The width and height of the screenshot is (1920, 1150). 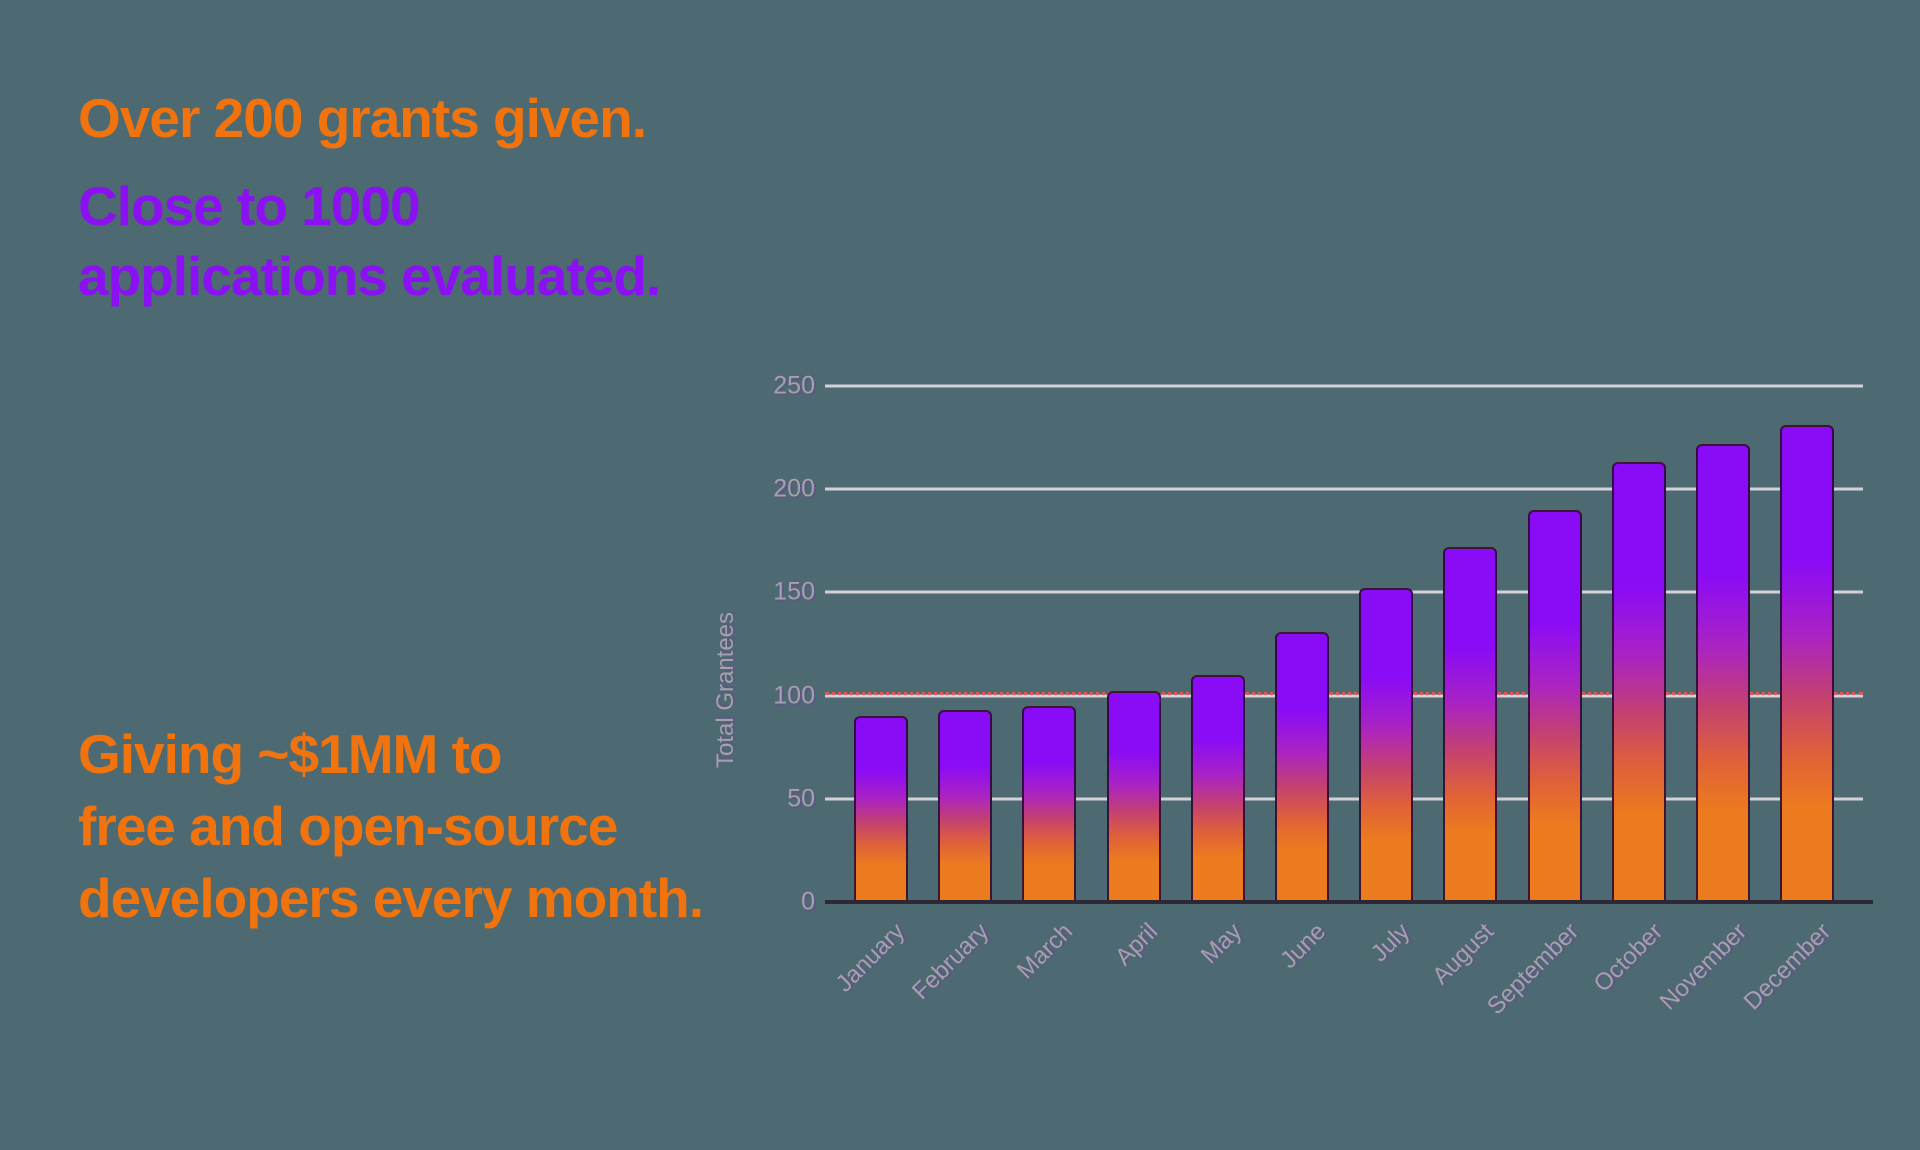 What do you see at coordinates (1349, 902) in the screenshot?
I see `x-axis-line` at bounding box center [1349, 902].